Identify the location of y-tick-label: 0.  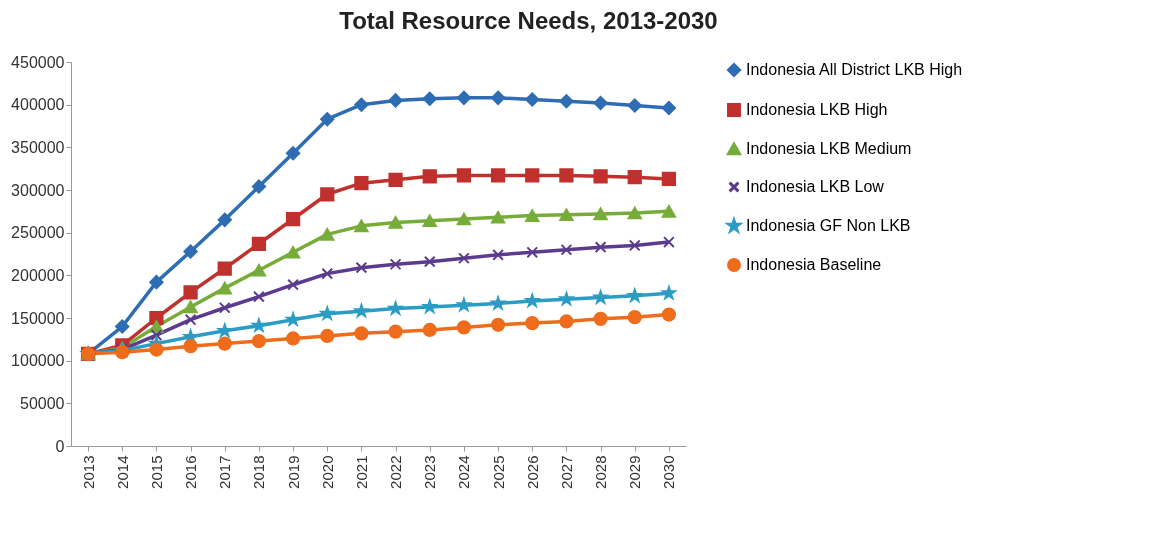
(60, 446).